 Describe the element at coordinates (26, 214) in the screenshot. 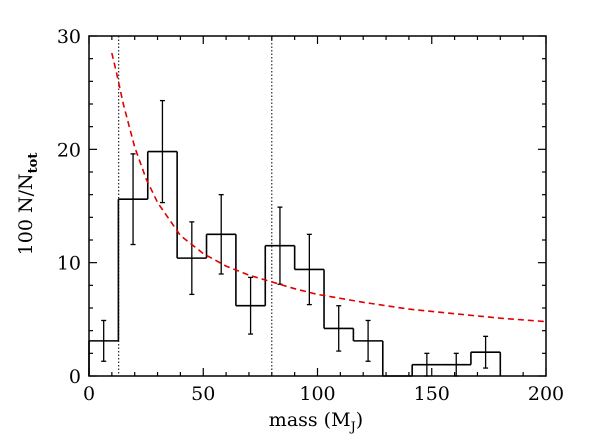

I see `y-axis-title-main: 100 N/N` at that location.